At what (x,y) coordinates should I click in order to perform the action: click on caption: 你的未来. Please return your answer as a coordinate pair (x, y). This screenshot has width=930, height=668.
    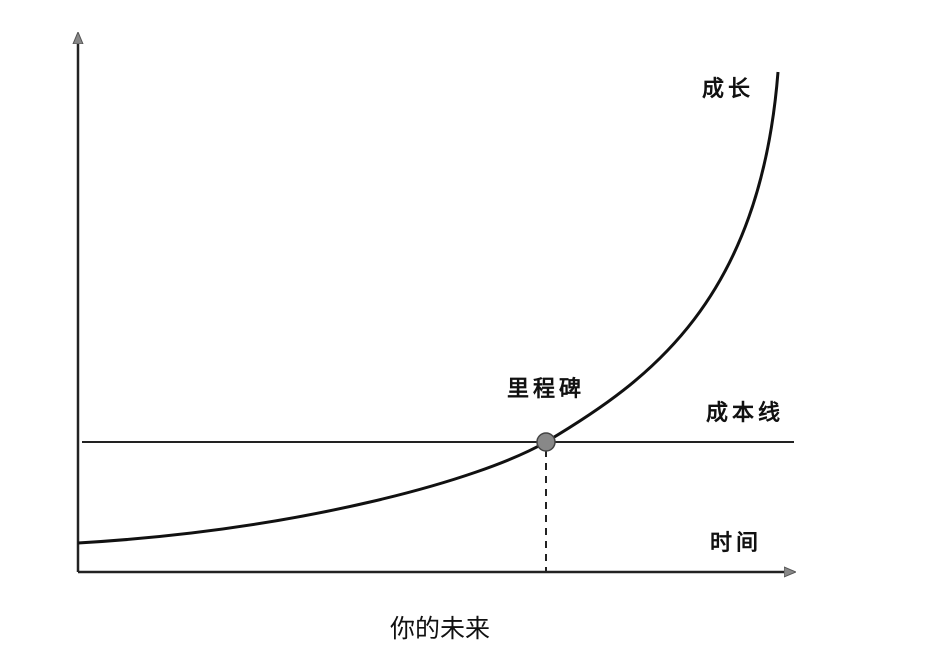
    Looking at the image, I should click on (440, 628).